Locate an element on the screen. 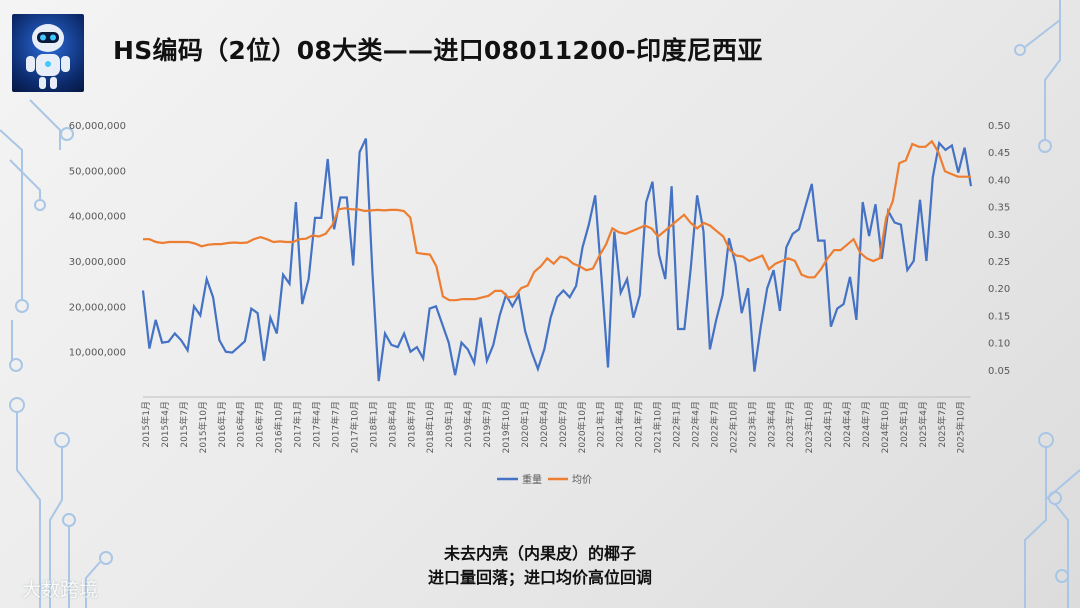  x-tick-label: 2015年7月 is located at coordinates (184, 424).